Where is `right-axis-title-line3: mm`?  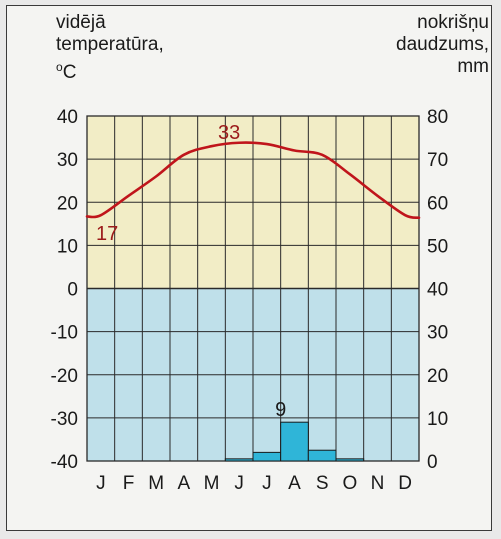
right-axis-title-line3: mm is located at coordinates (473, 66).